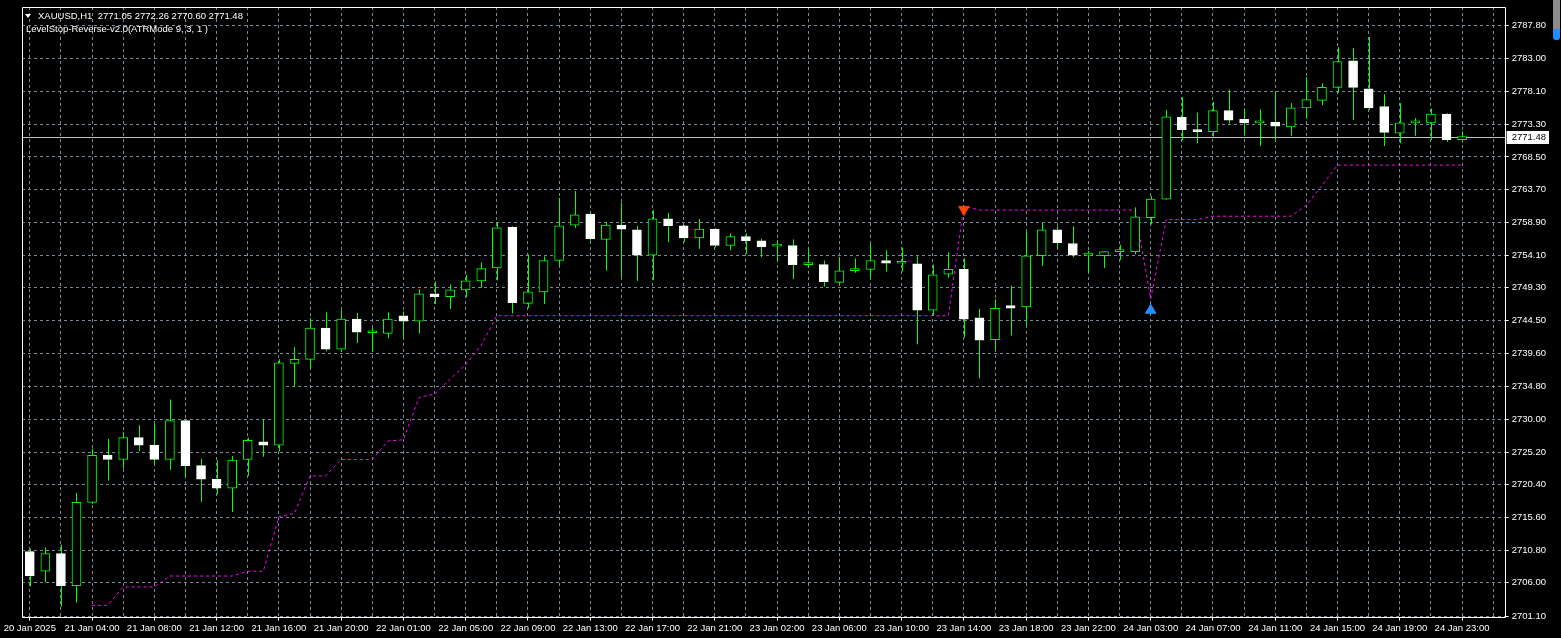 Image resolution: width=1561 pixels, height=638 pixels. Describe the element at coordinates (279, 627) in the screenshot. I see `x-tick-label: 21 Jan 16:00` at that location.